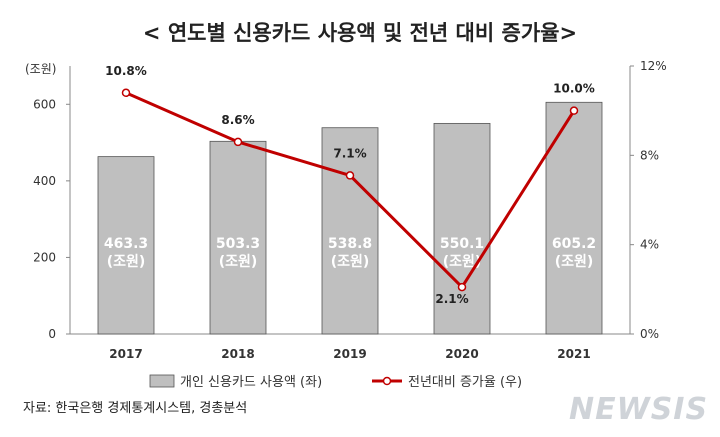 The image size is (720, 437). Describe the element at coordinates (653, 66) in the screenshot. I see `right-tick-label-3: 12%` at that location.